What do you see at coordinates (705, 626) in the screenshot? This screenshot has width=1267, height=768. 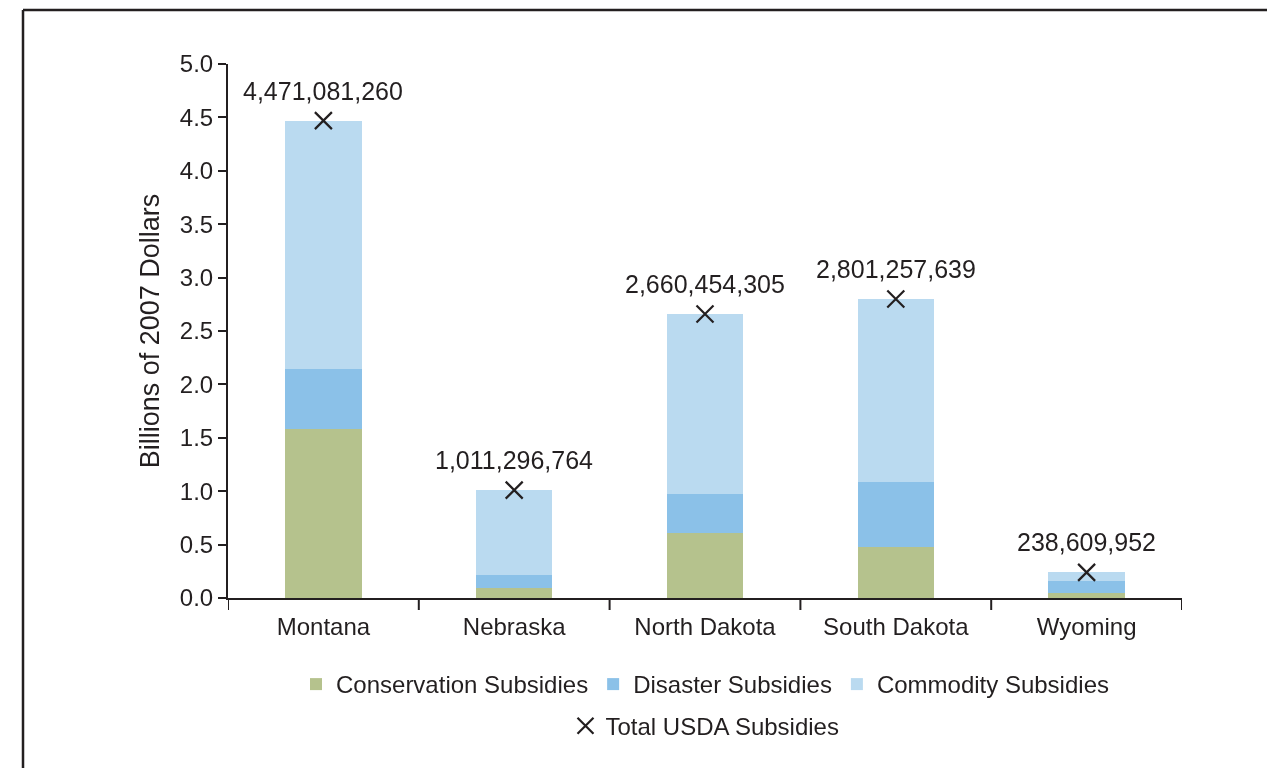 I see `x-tick-label: North Dakota` at bounding box center [705, 626].